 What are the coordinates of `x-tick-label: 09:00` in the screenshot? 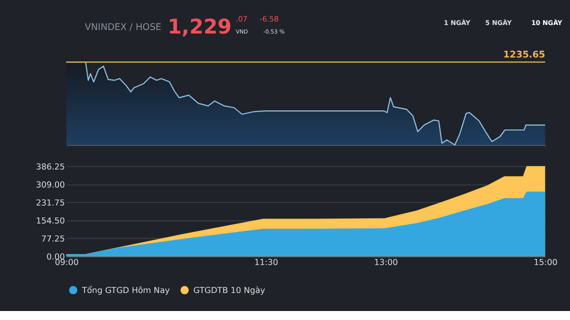 It's located at (66, 262).